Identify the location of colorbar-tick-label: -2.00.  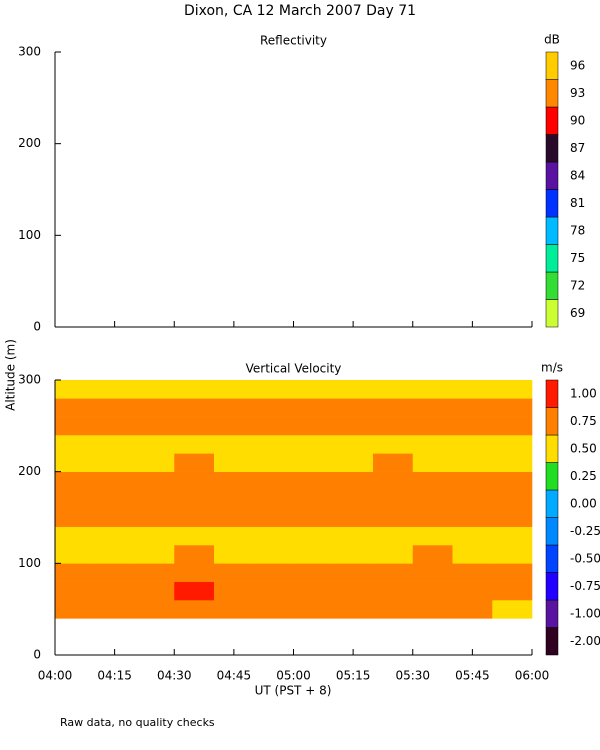
(585, 641).